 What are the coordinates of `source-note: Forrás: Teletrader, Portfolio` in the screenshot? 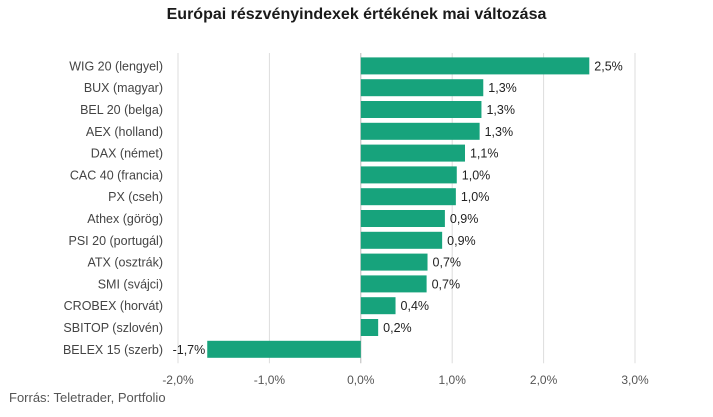 It's located at (87, 397).